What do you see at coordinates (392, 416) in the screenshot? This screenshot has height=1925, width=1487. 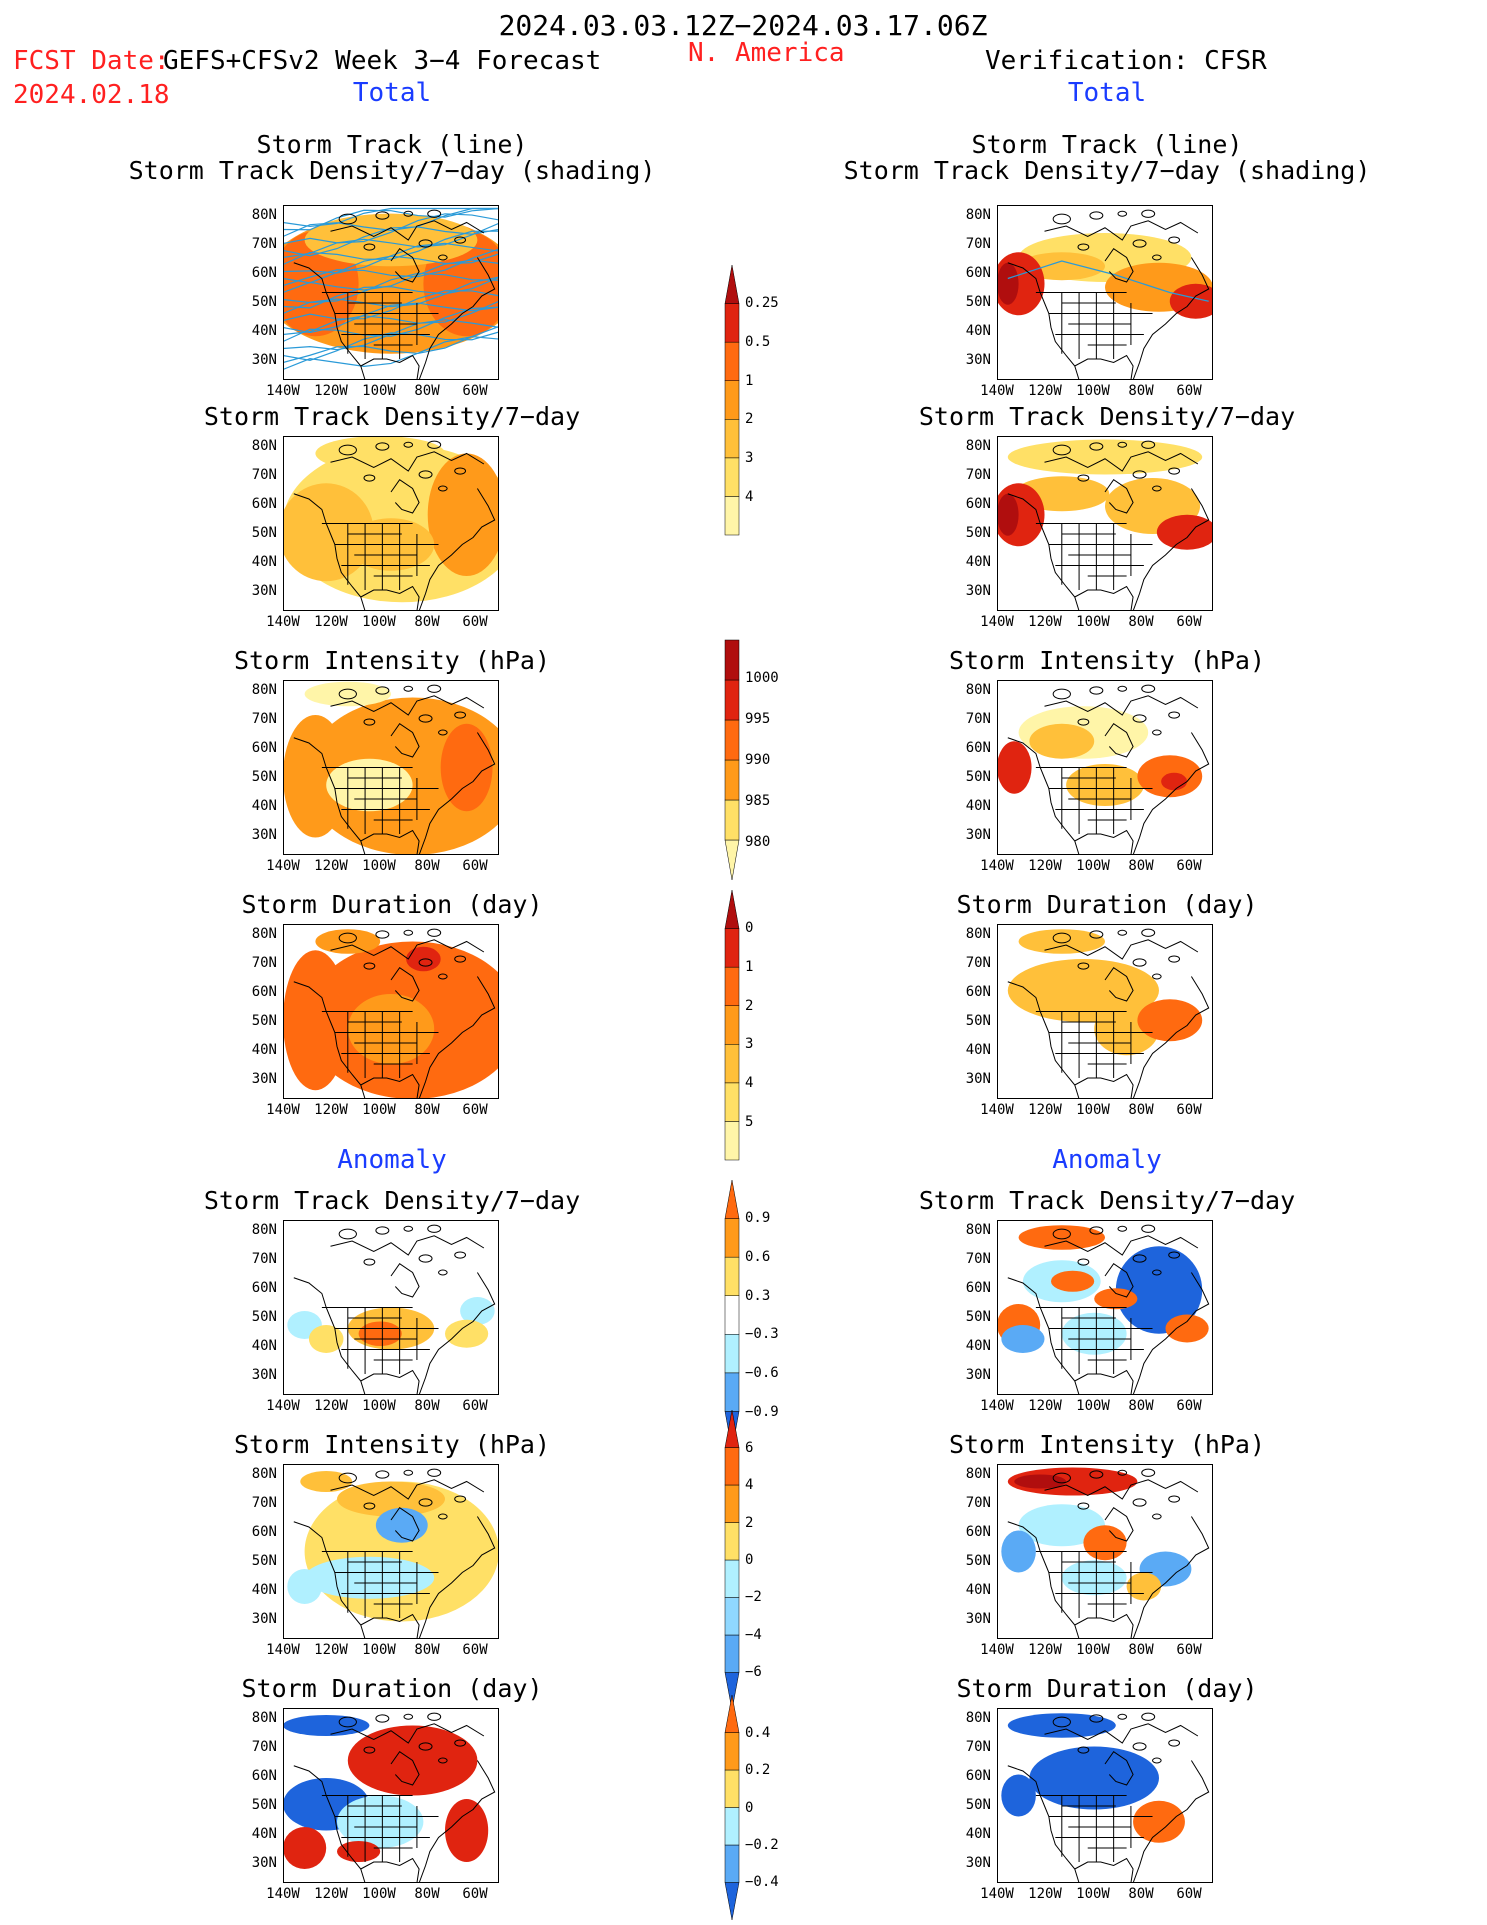 I see `title-density-left: Storm Track Density/7−day` at bounding box center [392, 416].